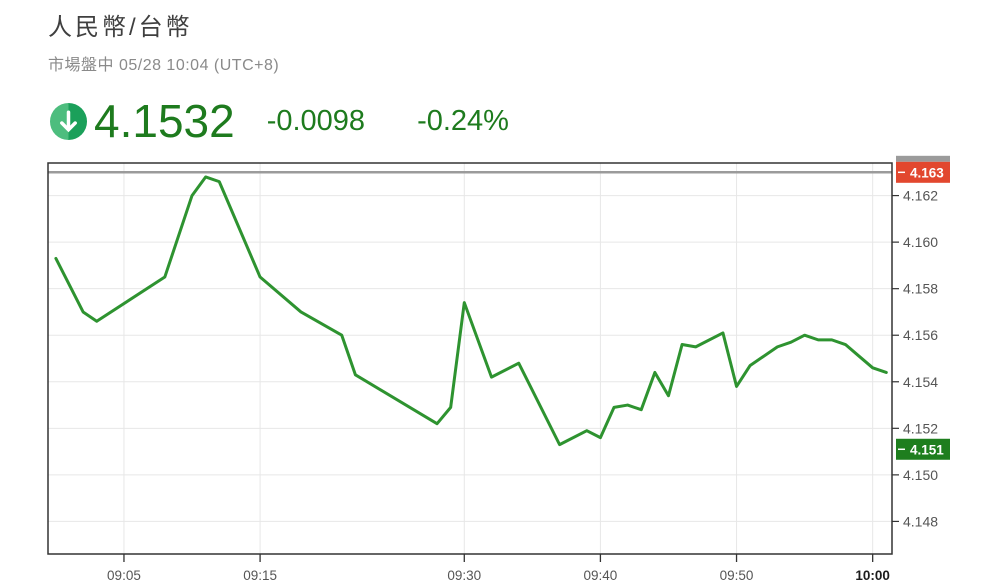 The height and width of the screenshot is (588, 985). Describe the element at coordinates (920, 521) in the screenshot. I see `y-axis-label: 4.148` at that location.